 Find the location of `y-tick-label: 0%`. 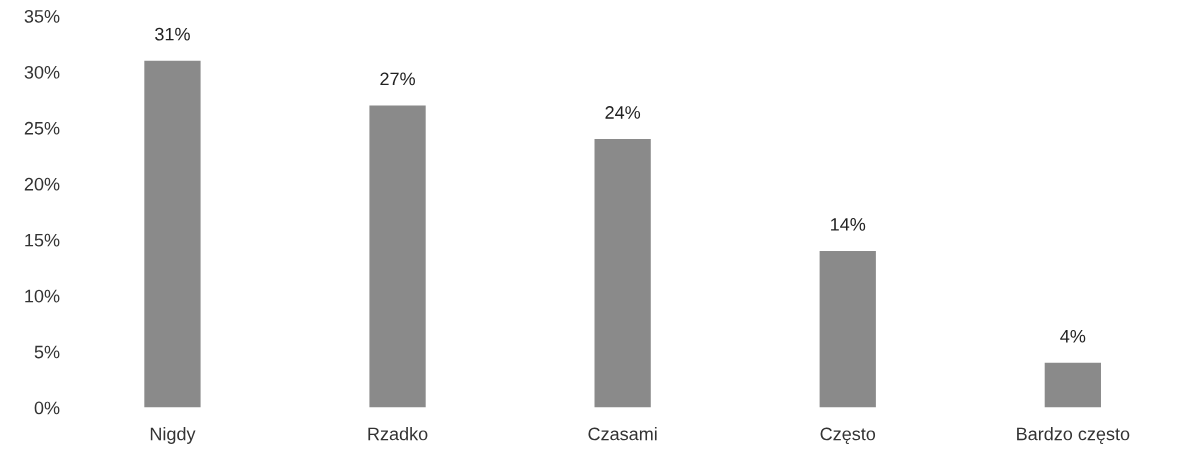

y-tick-label: 0% is located at coordinates (47, 408).